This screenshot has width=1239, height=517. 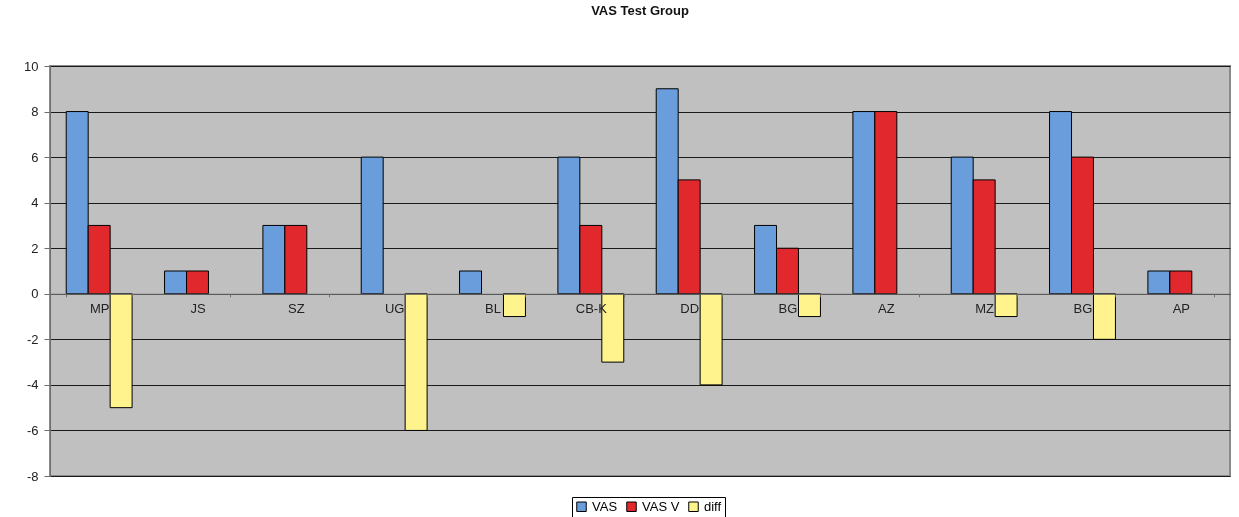 What do you see at coordinates (394, 309) in the screenshot?
I see `x-tick-label: UG` at bounding box center [394, 309].